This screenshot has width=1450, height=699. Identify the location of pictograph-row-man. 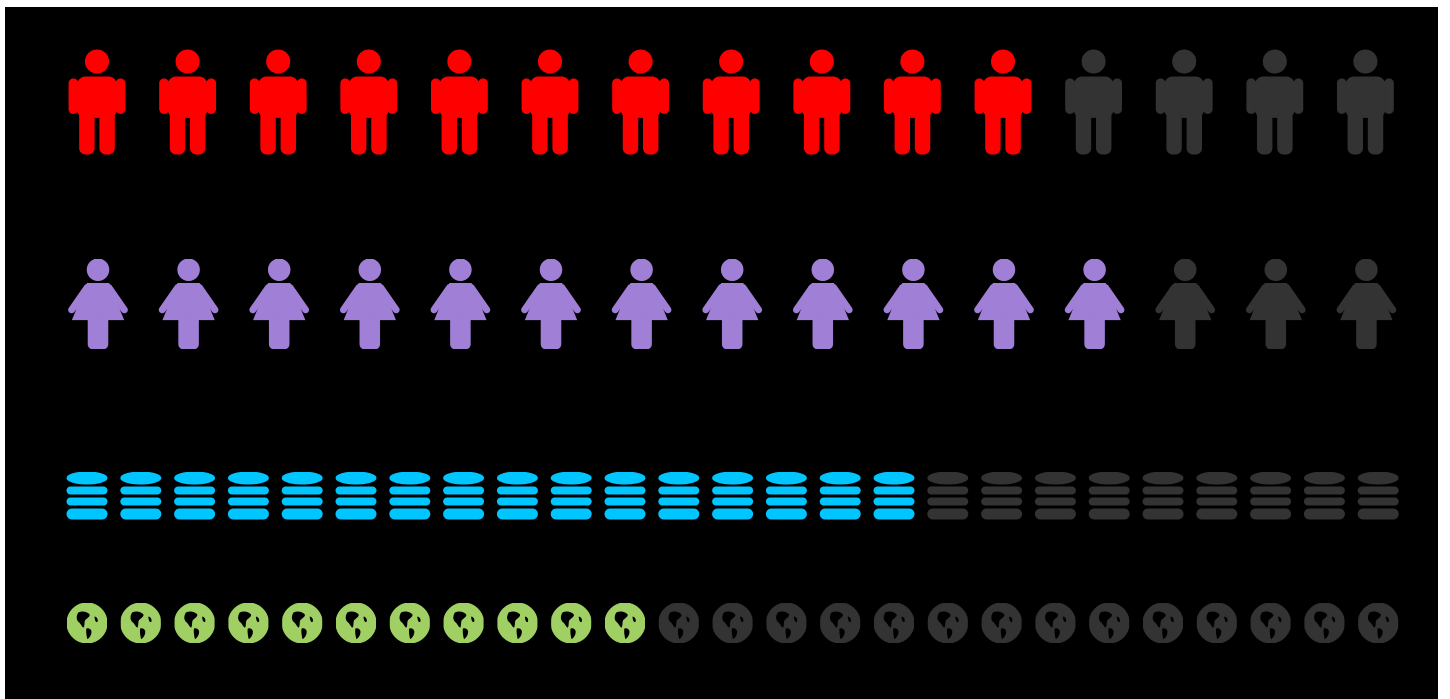
(731, 102).